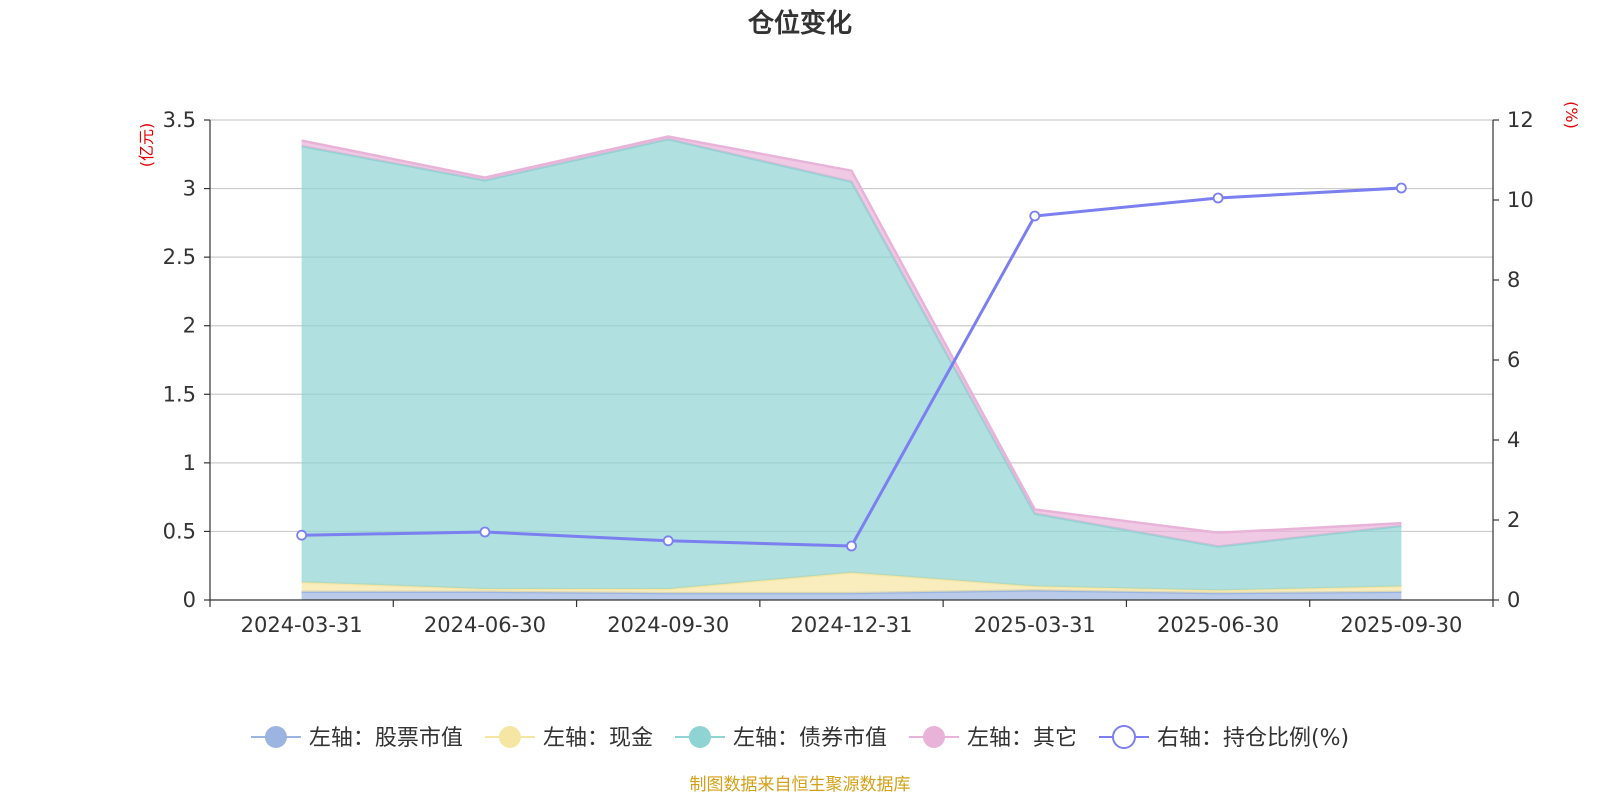 The height and width of the screenshot is (800, 1600). I want to click on right-tick-label: 8, so click(1513, 280).